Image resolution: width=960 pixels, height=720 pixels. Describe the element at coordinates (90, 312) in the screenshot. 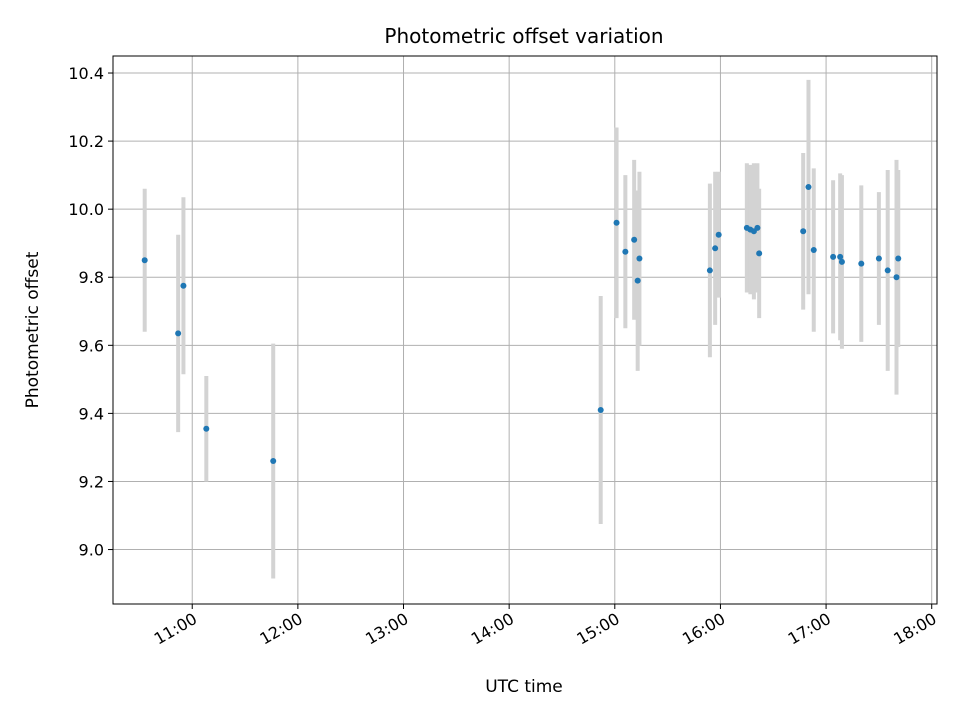

I see `y-axis: 9.0 9.2 9.4 9.6 9.8 10.0 10.2 10.4` at that location.